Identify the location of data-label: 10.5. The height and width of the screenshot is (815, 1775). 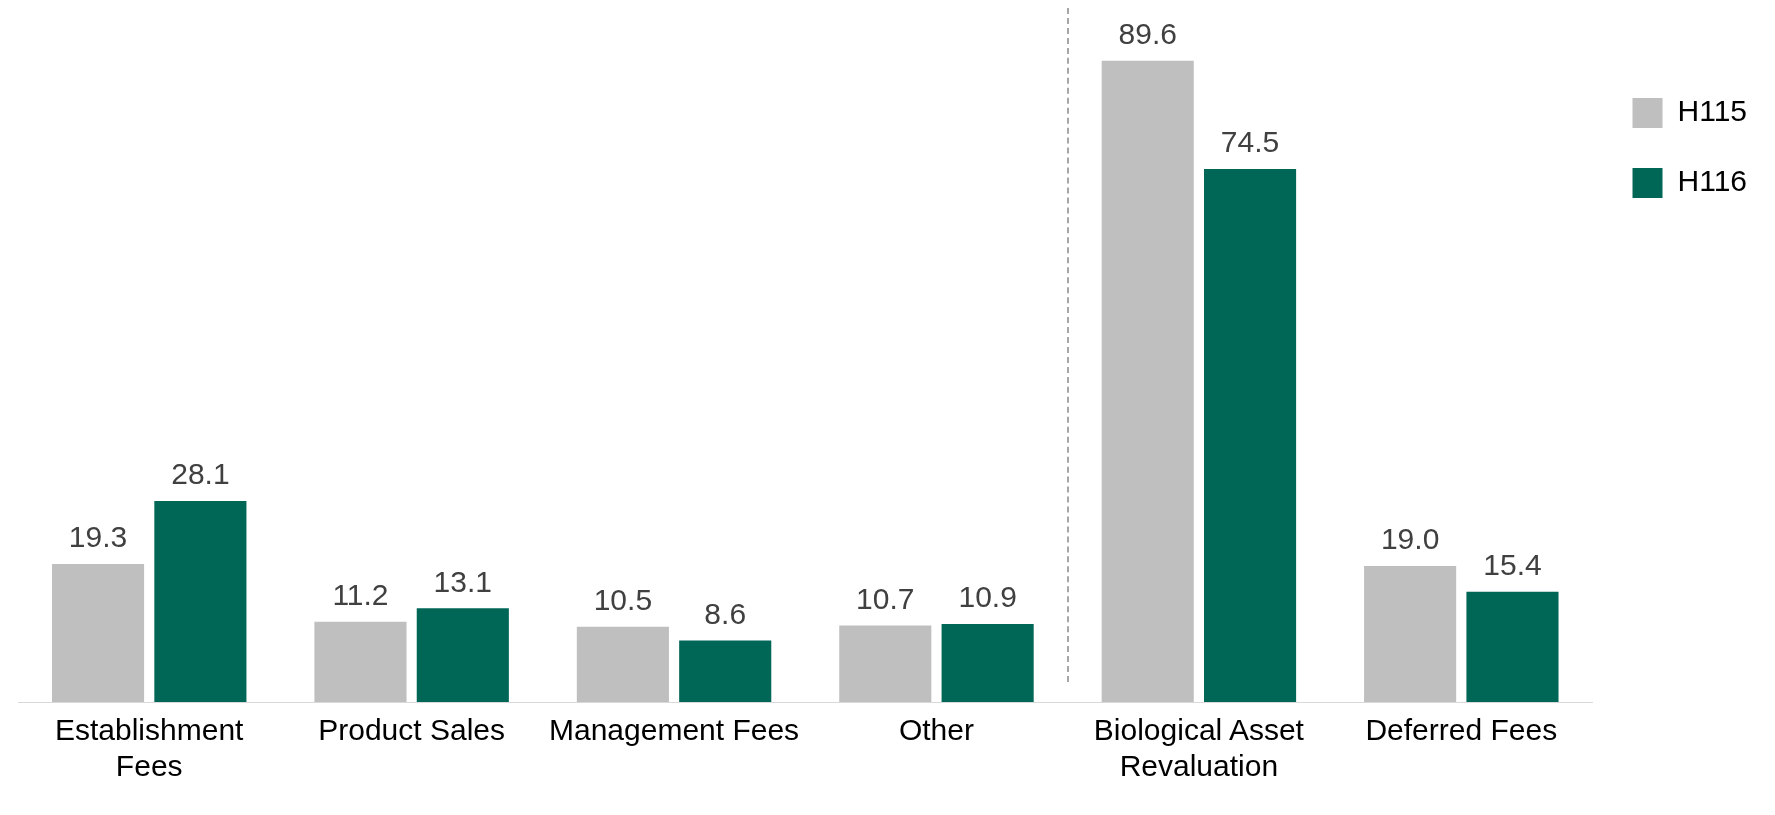
(623, 600).